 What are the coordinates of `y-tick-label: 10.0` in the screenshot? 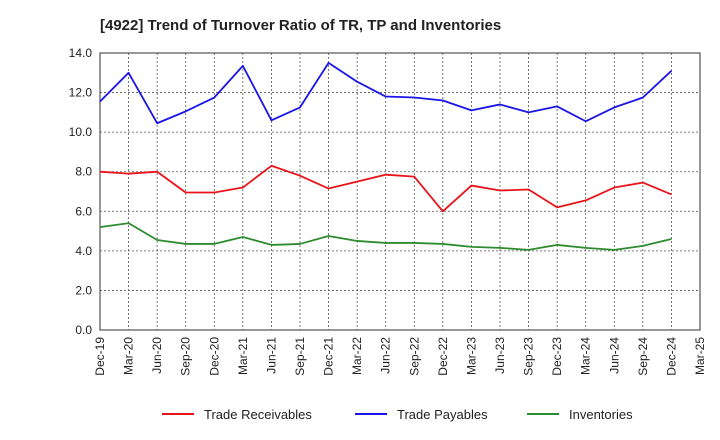 It's located at (81, 132).